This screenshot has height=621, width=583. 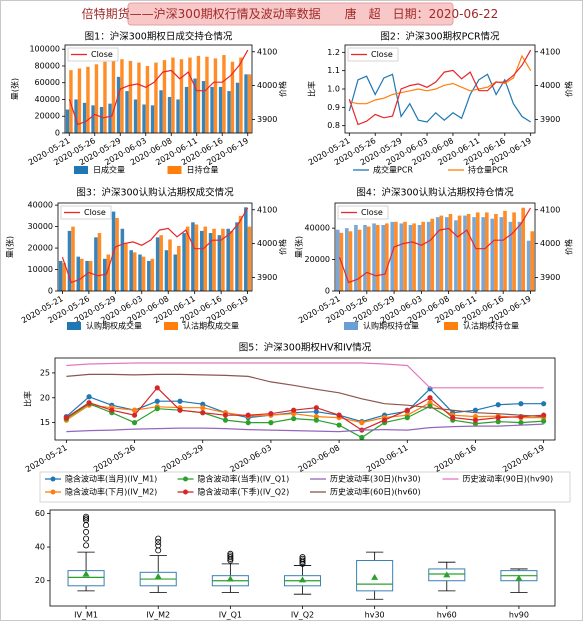 What do you see at coordinates (375, 615) in the screenshot?
I see `x-tick-label: hv30` at bounding box center [375, 615].